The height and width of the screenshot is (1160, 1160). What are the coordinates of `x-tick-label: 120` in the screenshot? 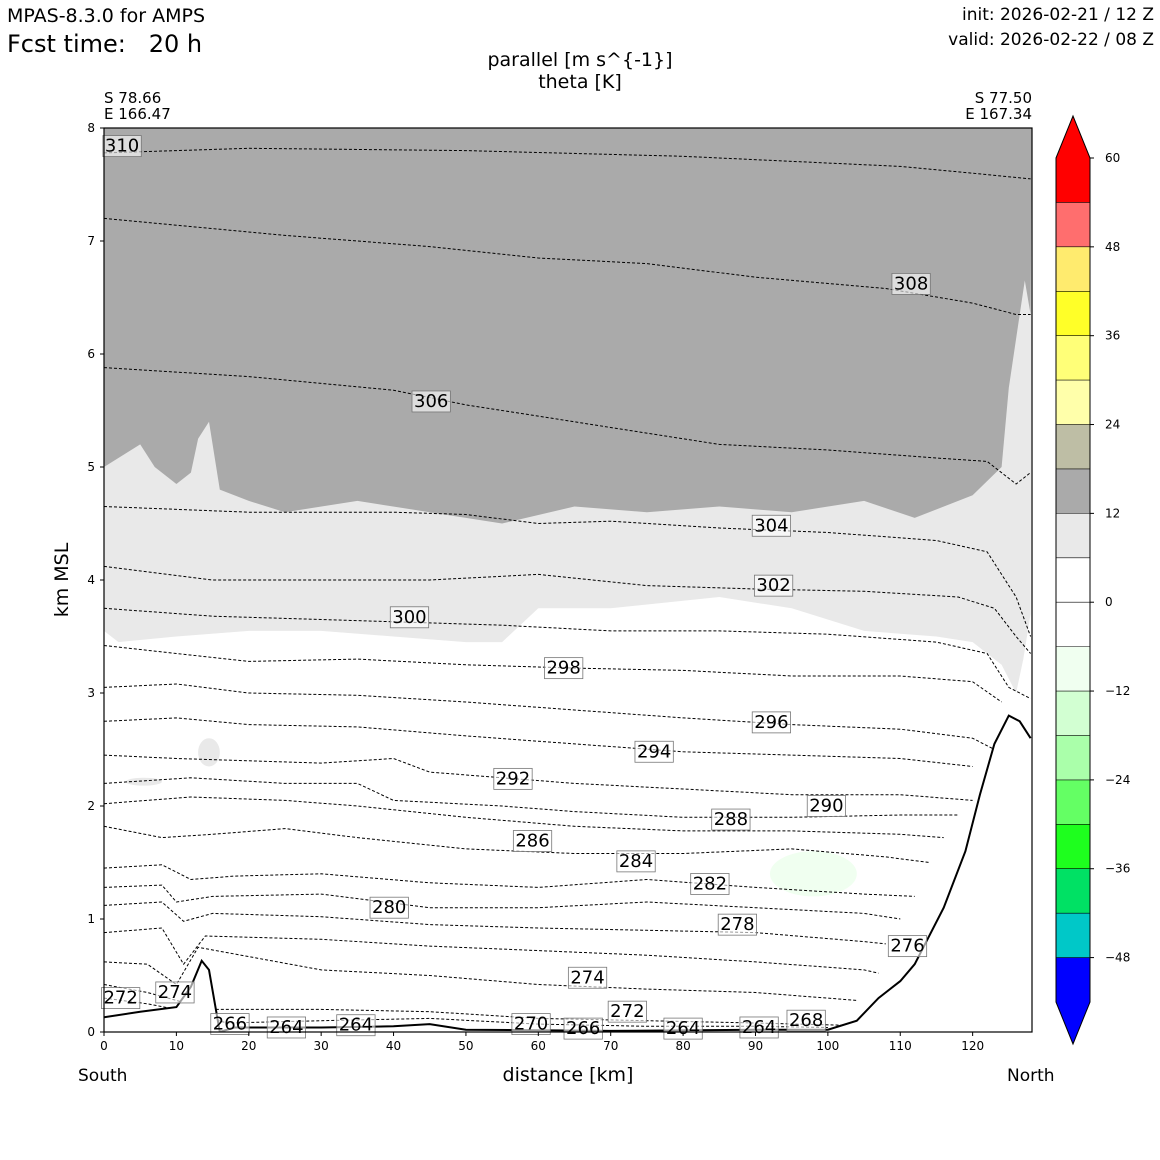 It's located at (972, 1046).